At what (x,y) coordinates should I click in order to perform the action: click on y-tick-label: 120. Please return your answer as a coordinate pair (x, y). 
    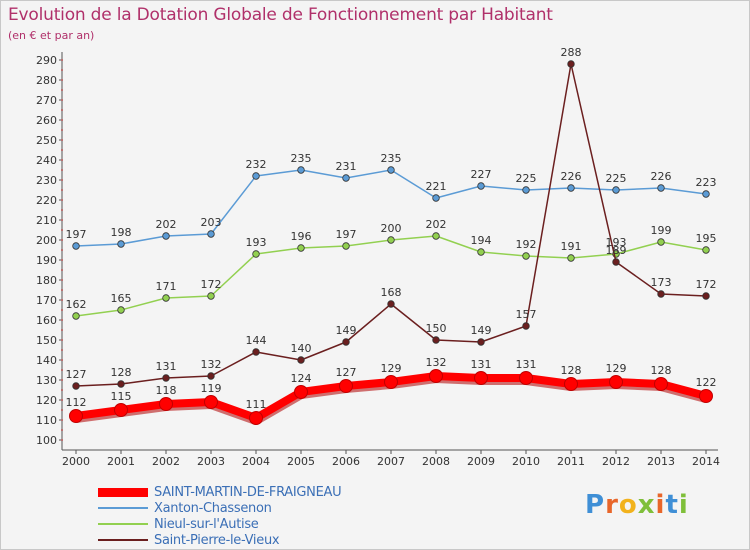
    Looking at the image, I should click on (46, 400).